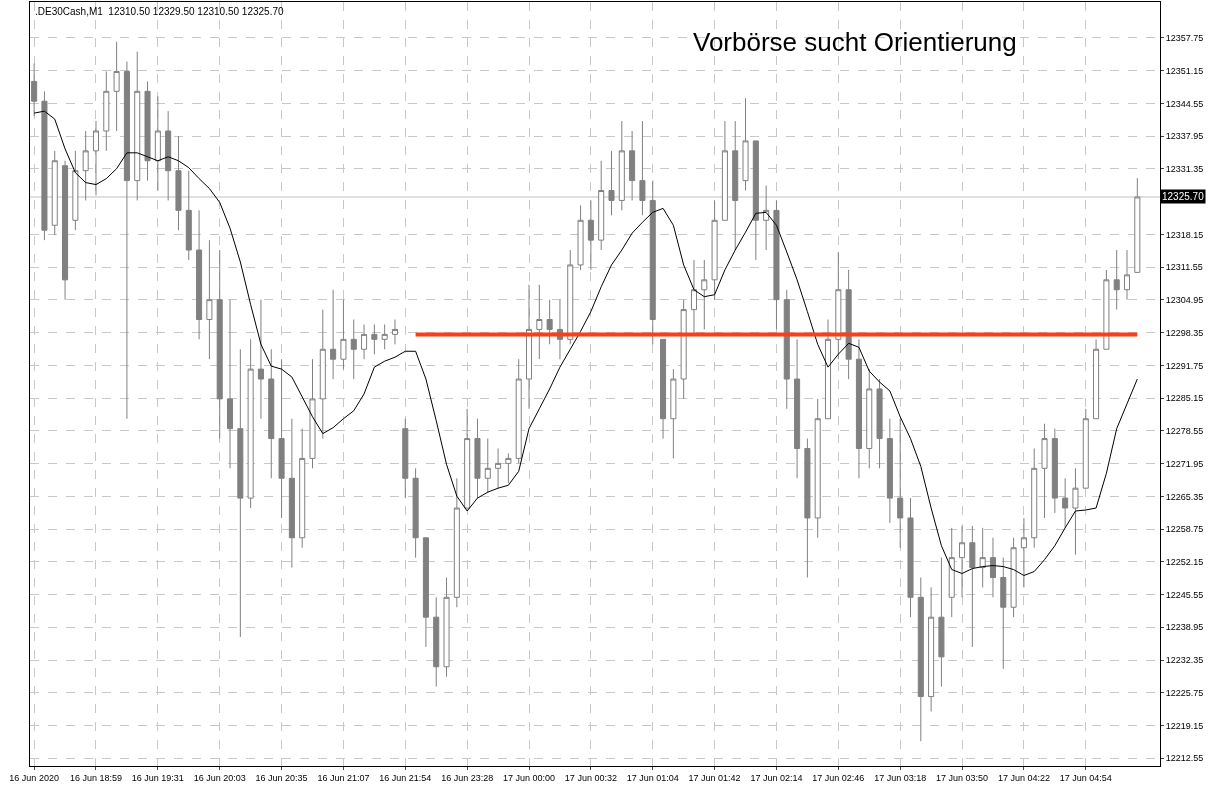 The width and height of the screenshot is (1212, 786). I want to click on x-tick-label: 17 Jun 02:46, so click(838, 777).